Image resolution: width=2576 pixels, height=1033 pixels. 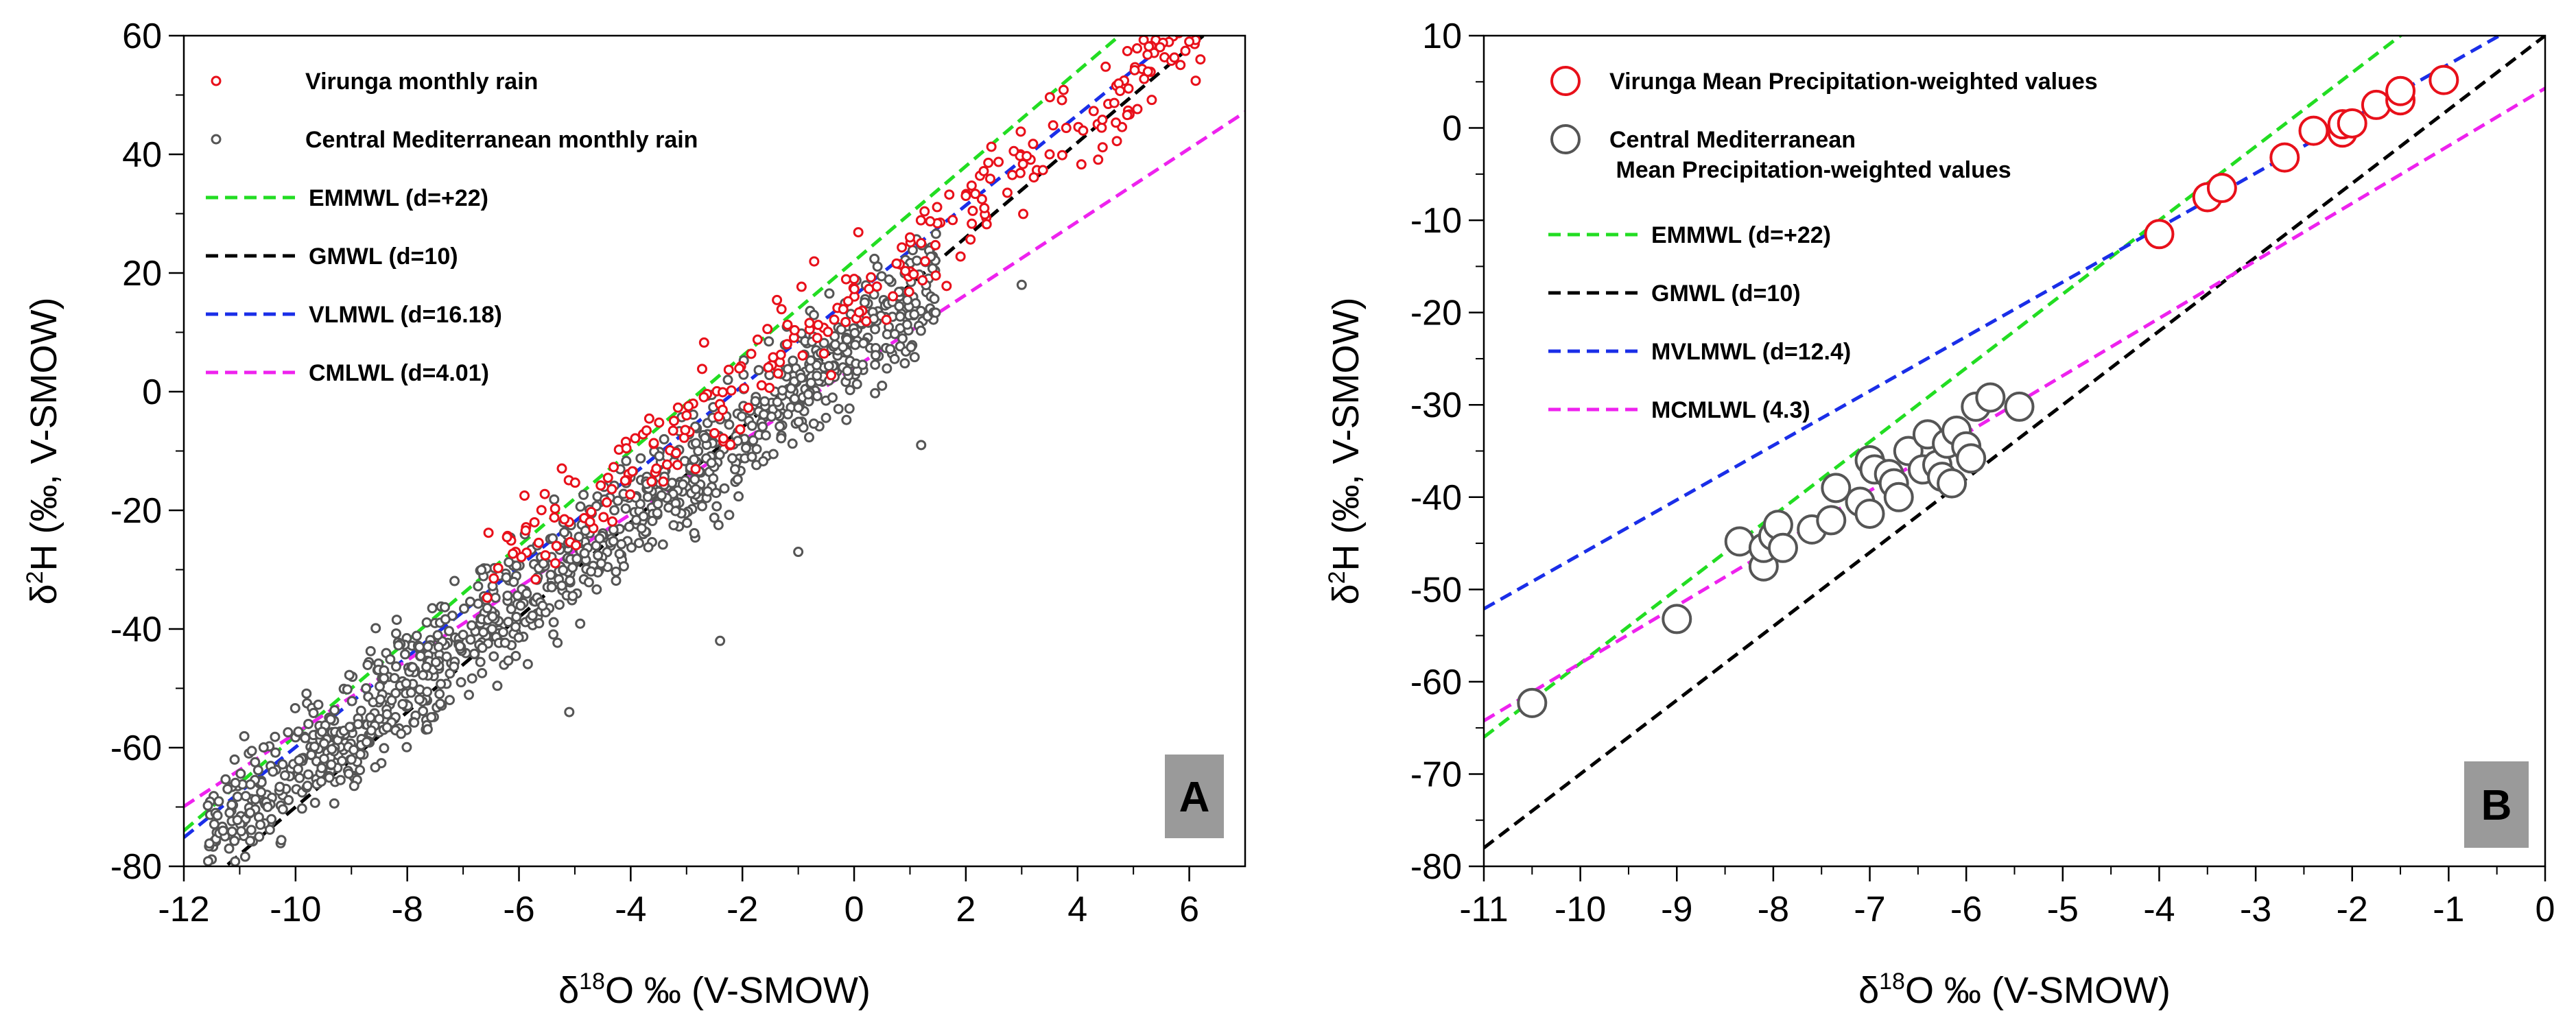 What do you see at coordinates (518, 909) in the screenshot?
I see `panel-a-x-tick-label: -6` at bounding box center [518, 909].